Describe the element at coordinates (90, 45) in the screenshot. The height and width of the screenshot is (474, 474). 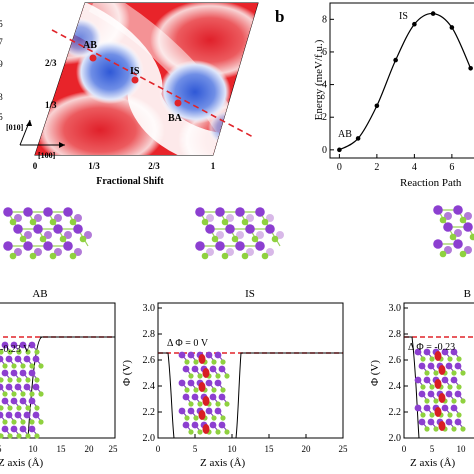
I see `point-ab-label: AB` at that location.